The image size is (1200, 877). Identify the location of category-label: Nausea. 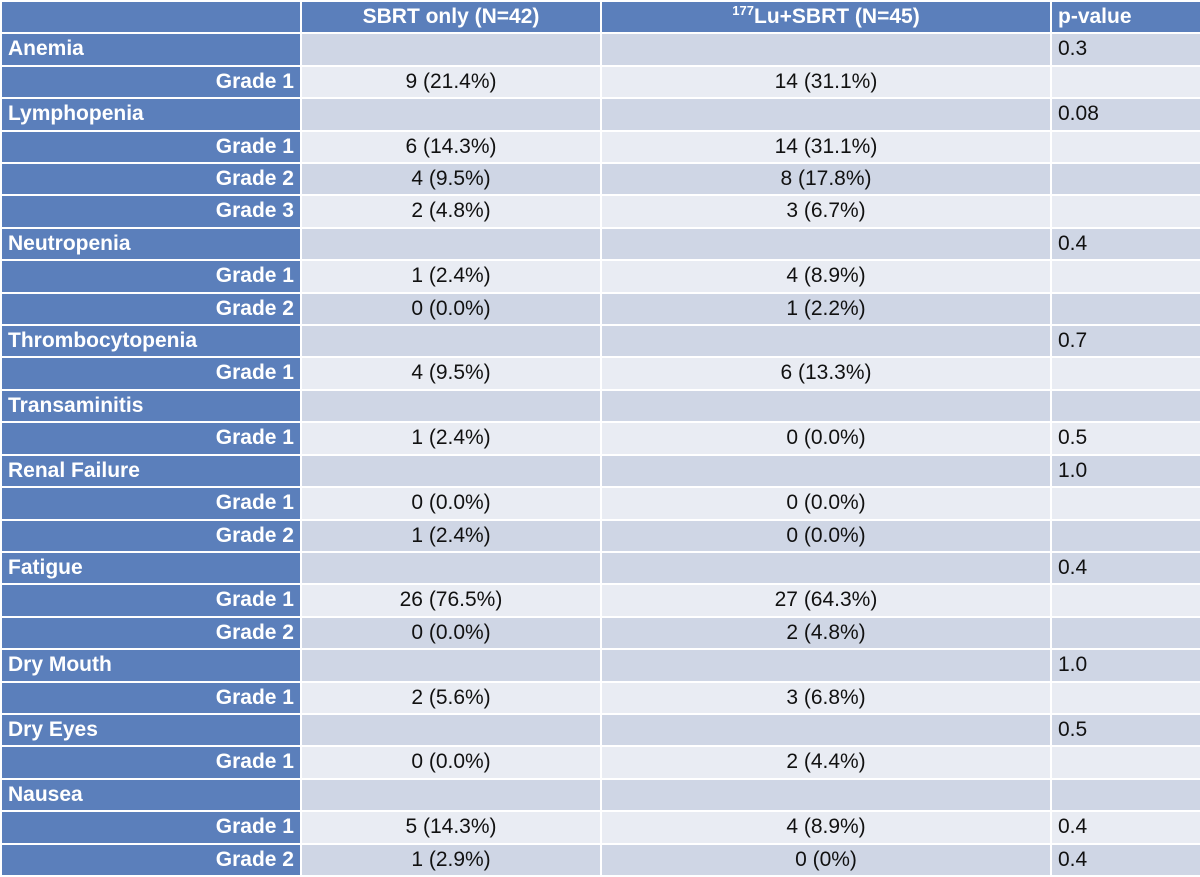
(151, 795).